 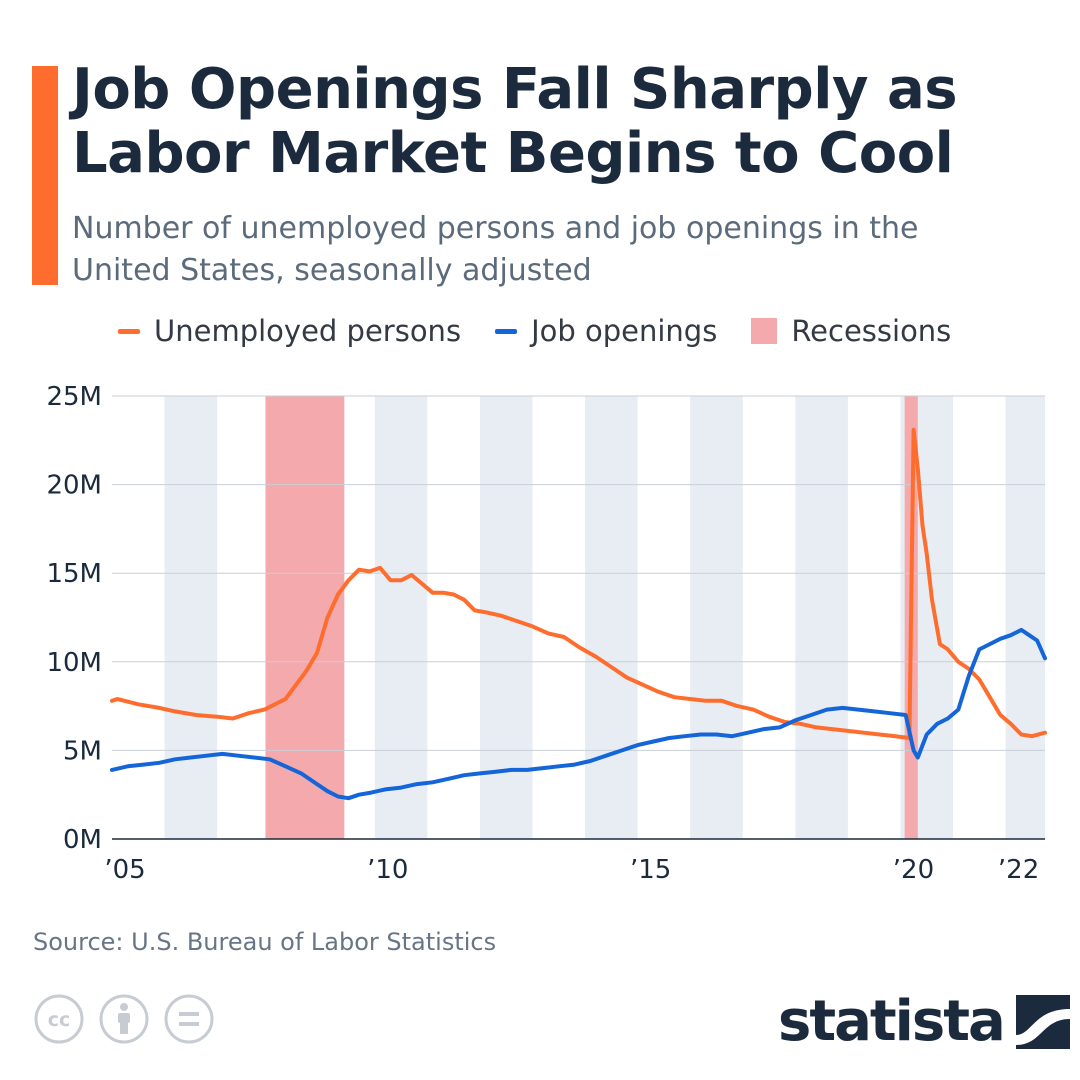 I want to click on series-line-job-openings, so click(x=578, y=714).